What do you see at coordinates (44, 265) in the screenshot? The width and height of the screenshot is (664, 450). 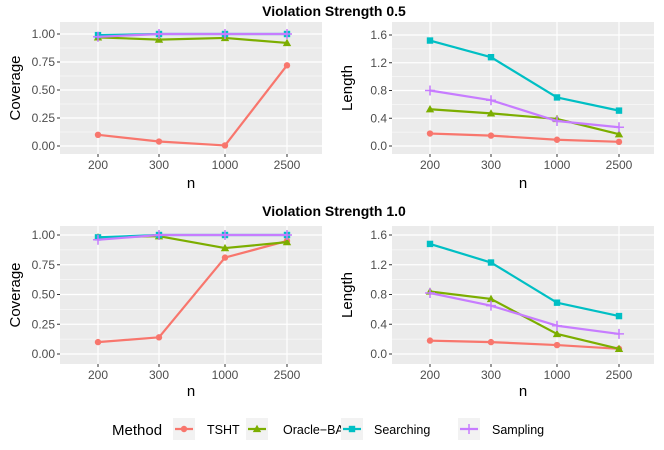 I see `y-tick-label: 0.75` at bounding box center [44, 265].